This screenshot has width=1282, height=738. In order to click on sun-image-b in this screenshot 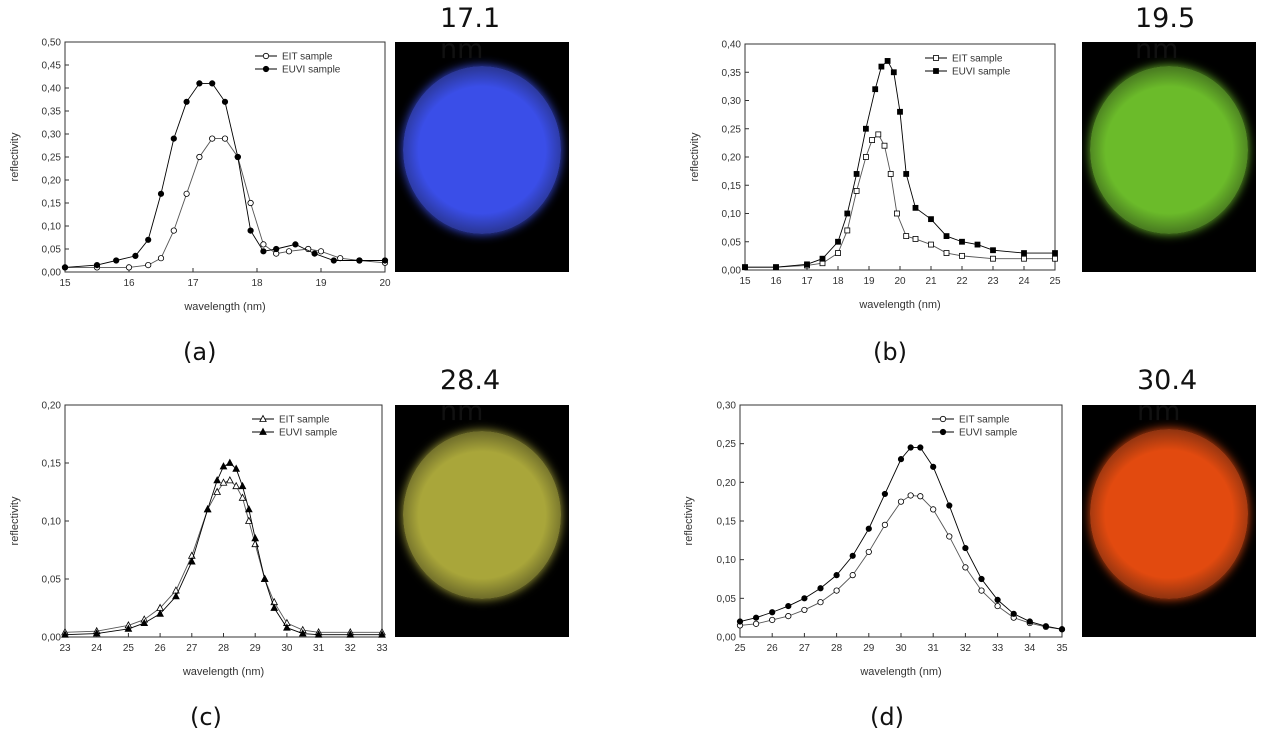, I will do `click(1169, 157)`.